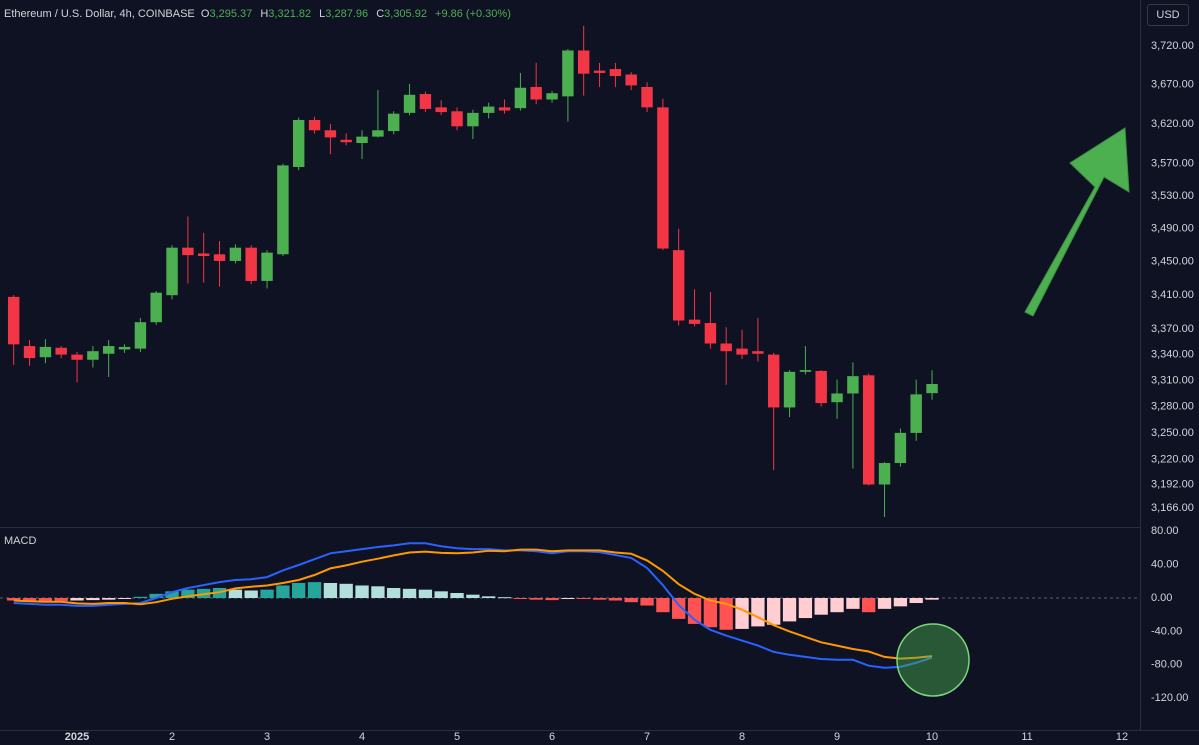 The height and width of the screenshot is (745, 1199). What do you see at coordinates (380, 14) in the screenshot?
I see `label: C` at bounding box center [380, 14].